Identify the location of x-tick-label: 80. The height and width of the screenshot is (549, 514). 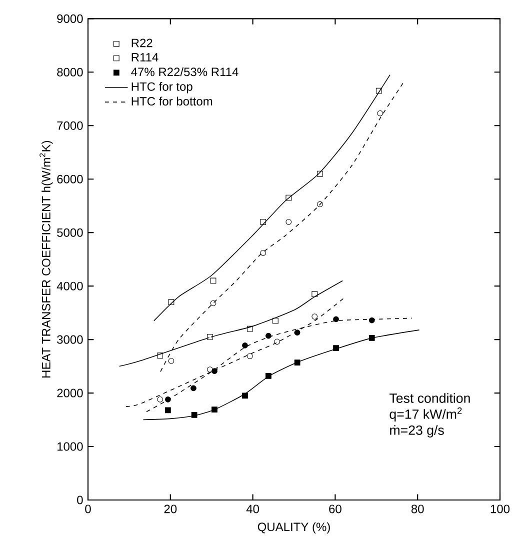
(417, 509).